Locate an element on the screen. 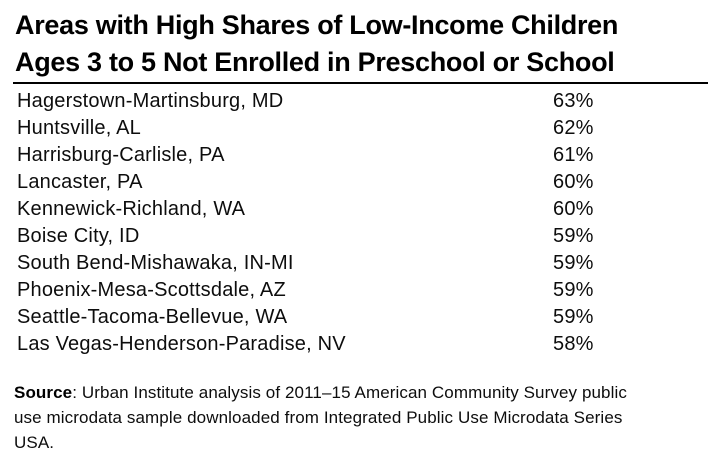 This screenshot has height=464, width=711. title-divider is located at coordinates (360, 83).